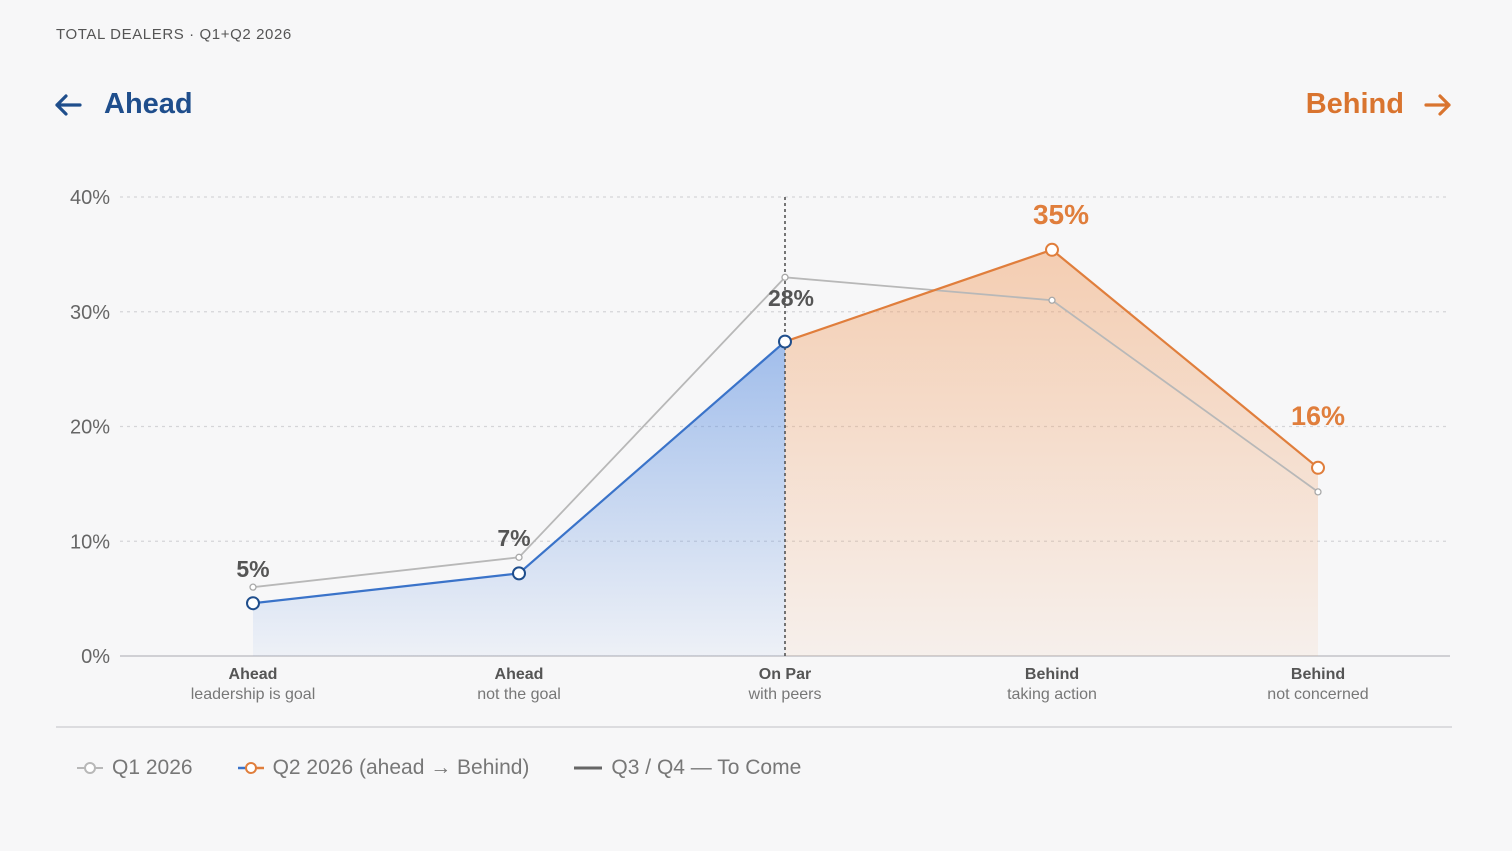 The image size is (1512, 851). What do you see at coordinates (252, 569) in the screenshot?
I see `data-label: 5%` at bounding box center [252, 569].